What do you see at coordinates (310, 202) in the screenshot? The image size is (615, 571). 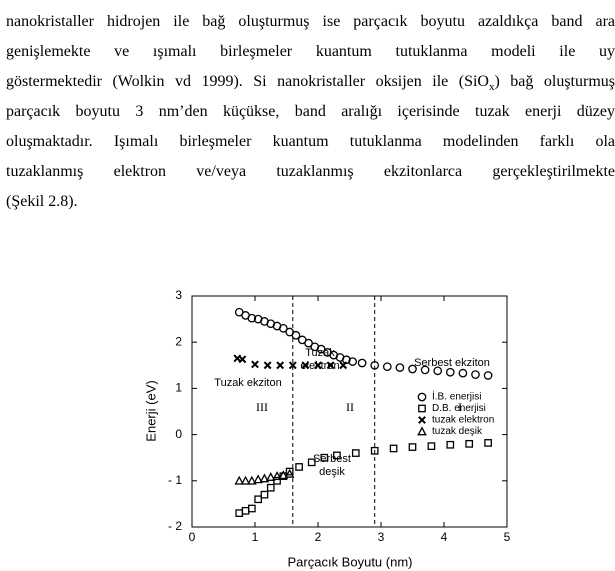 I see `text-line: (Şekil 2.8).` at bounding box center [310, 202].